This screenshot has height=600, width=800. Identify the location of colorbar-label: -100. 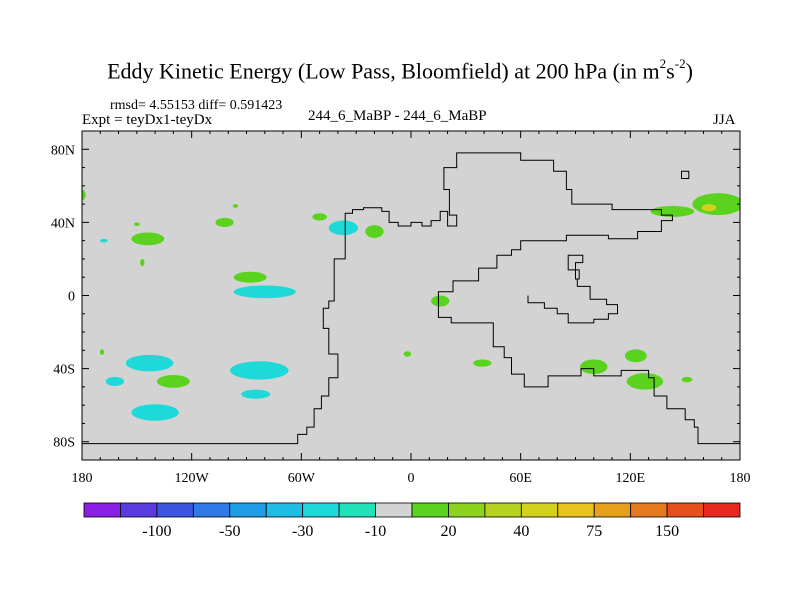
(156, 531).